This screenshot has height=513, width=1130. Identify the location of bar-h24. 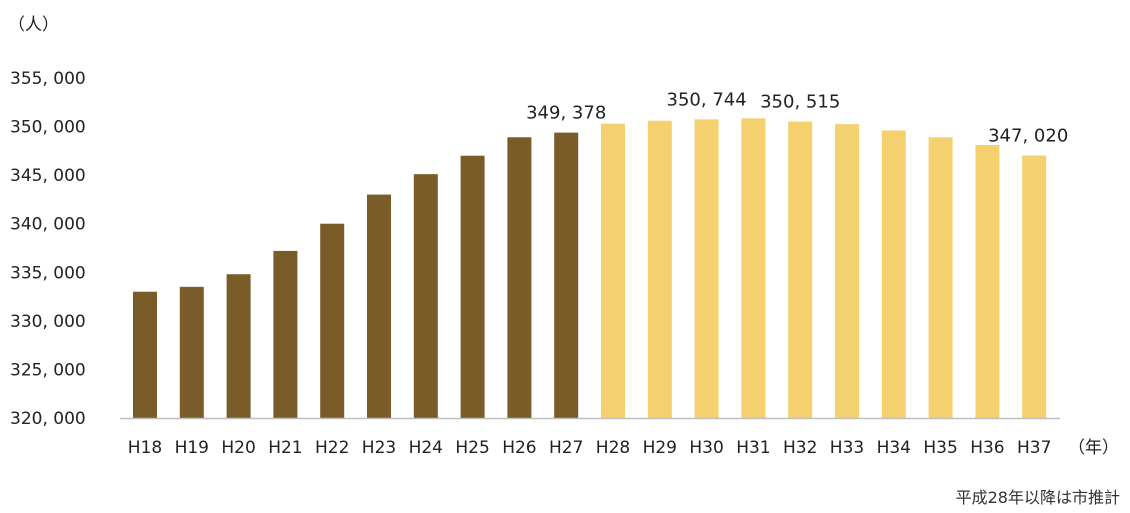
(425, 296).